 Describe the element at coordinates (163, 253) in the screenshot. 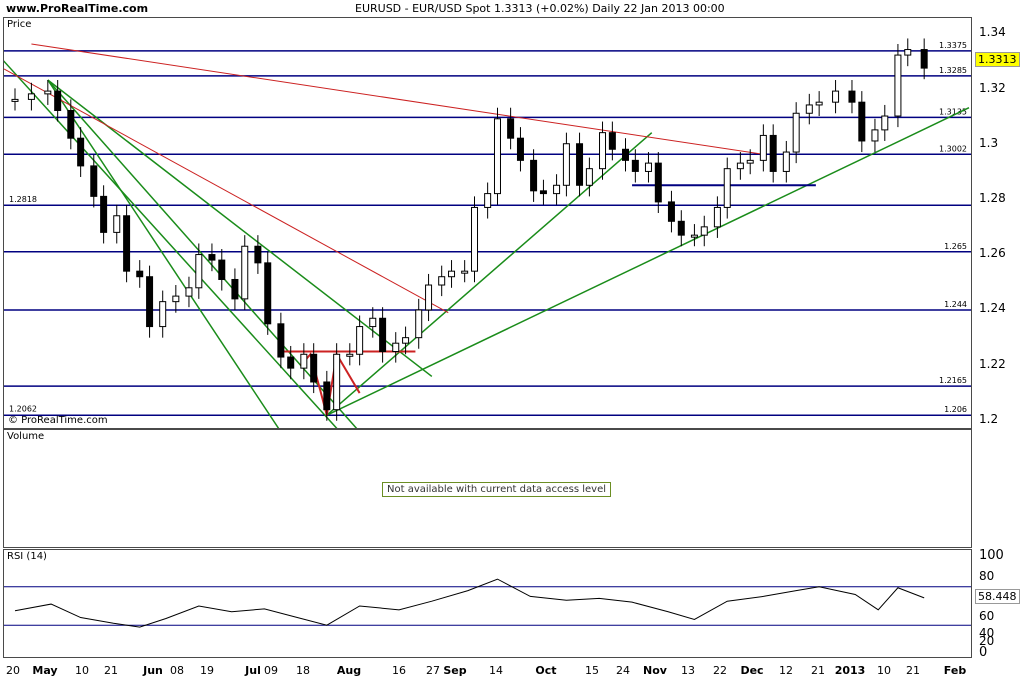

I see `fan-trend-line` at that location.